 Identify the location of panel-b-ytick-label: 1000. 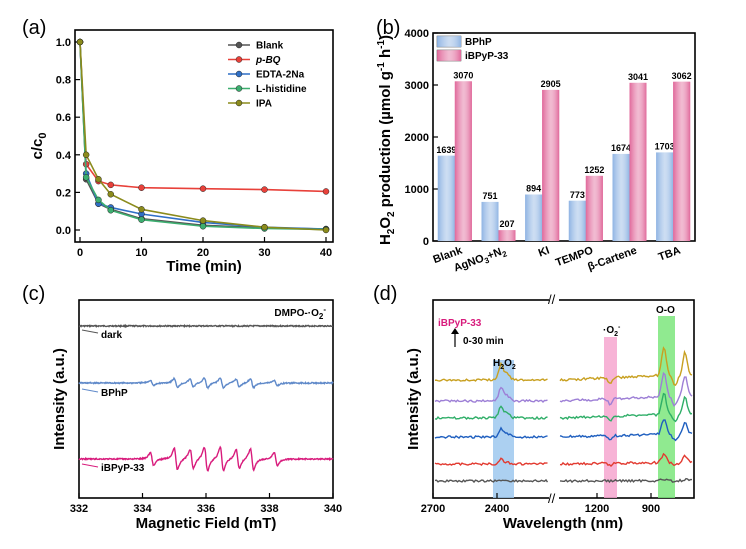
(417, 190).